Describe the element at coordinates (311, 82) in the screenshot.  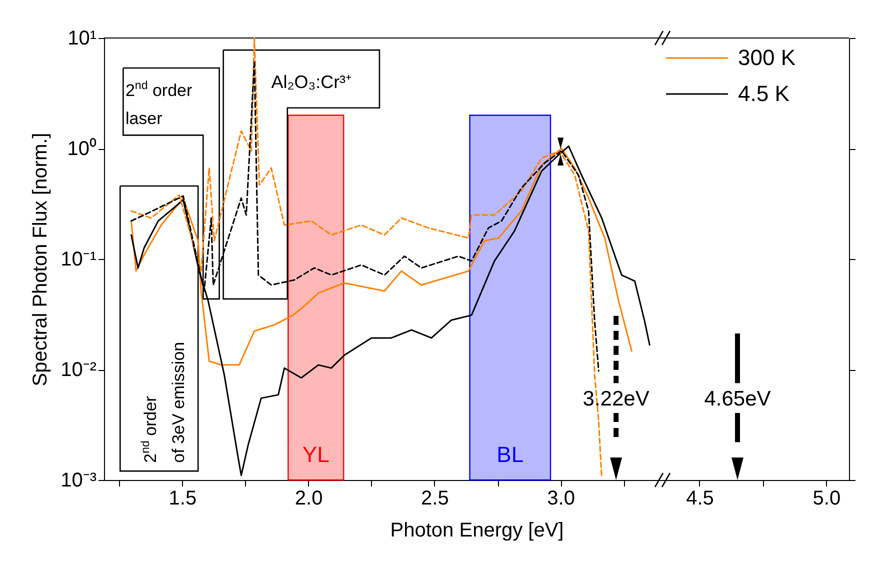
I see `annotation: Al₂O₃:Cr³⁺` at that location.